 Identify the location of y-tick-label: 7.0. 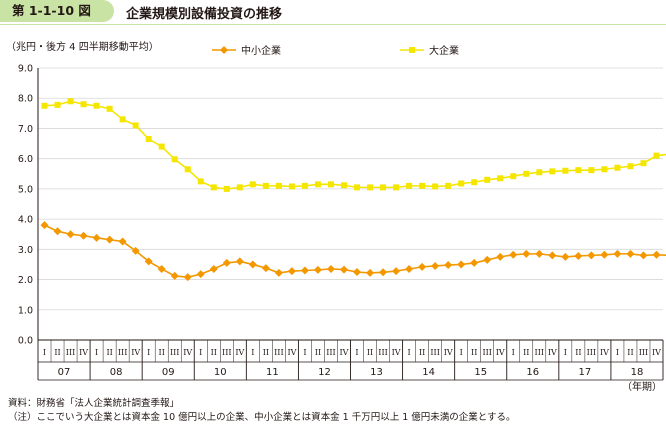
(25, 129).